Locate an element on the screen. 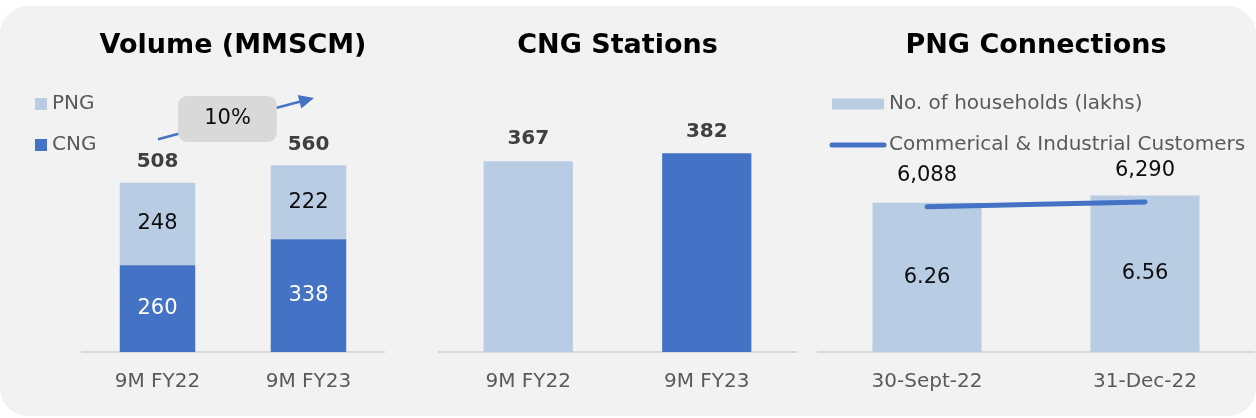  legend-label: PNG is located at coordinates (73, 102).